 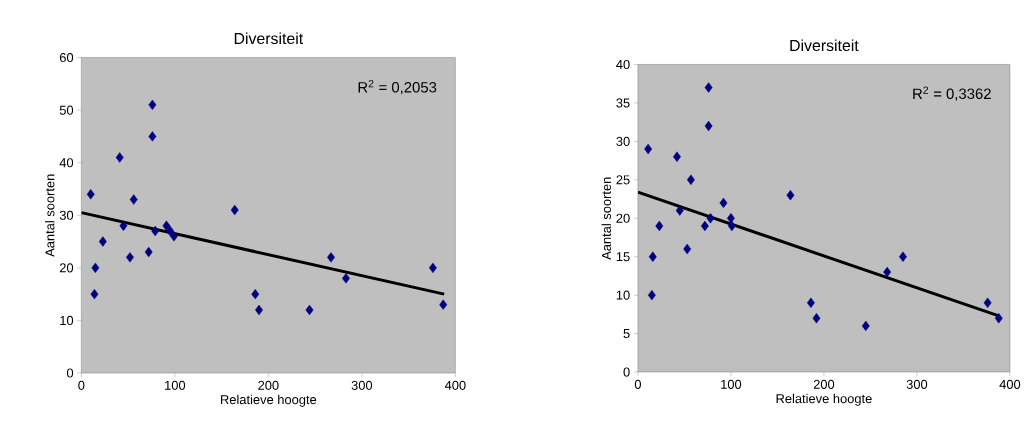 What do you see at coordinates (623, 180) in the screenshot?
I see `y-tick-label: 25` at bounding box center [623, 180].